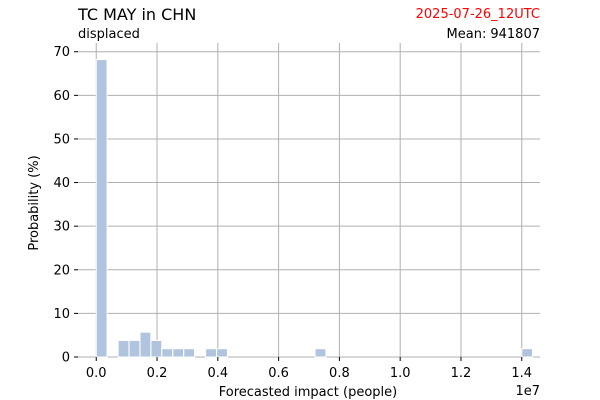 The image size is (600, 400). I want to click on y-tick-label: 60, so click(61, 96).